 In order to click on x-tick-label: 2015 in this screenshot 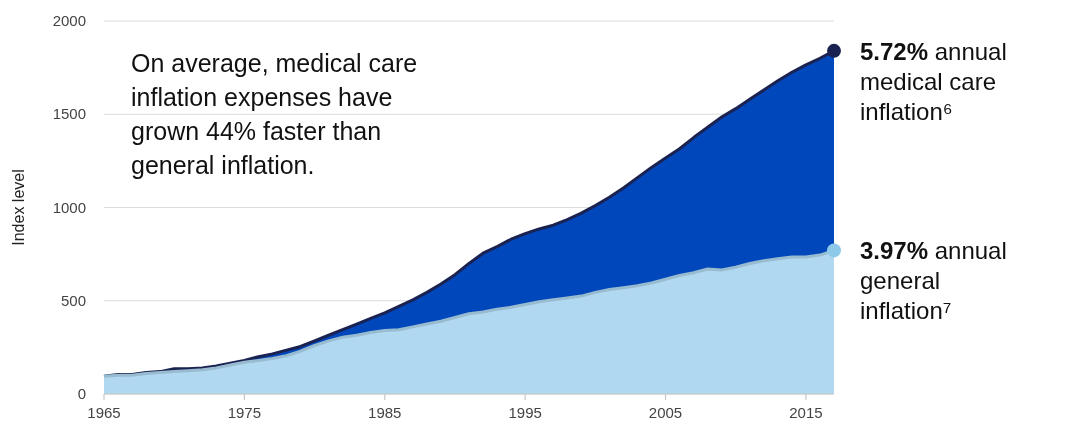, I will do `click(806, 412)`.